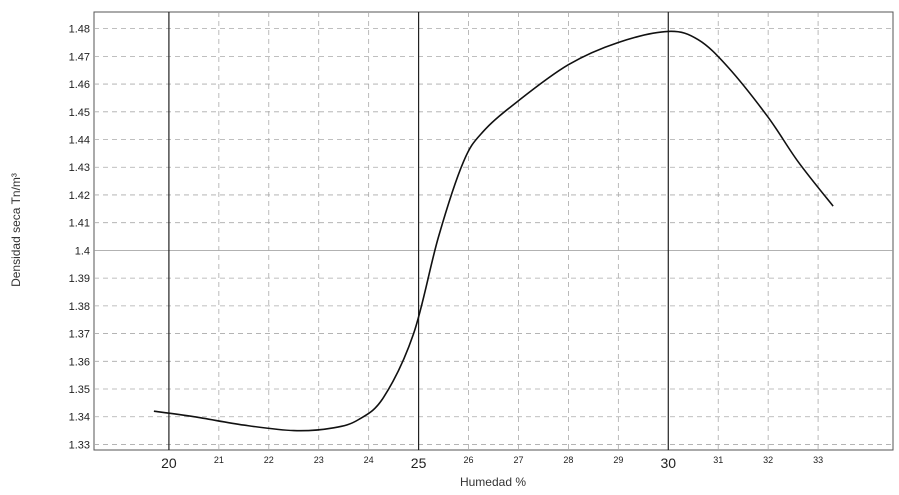 The width and height of the screenshot is (899, 495). Describe the element at coordinates (369, 460) in the screenshot. I see `x-tick-label: 24` at that location.